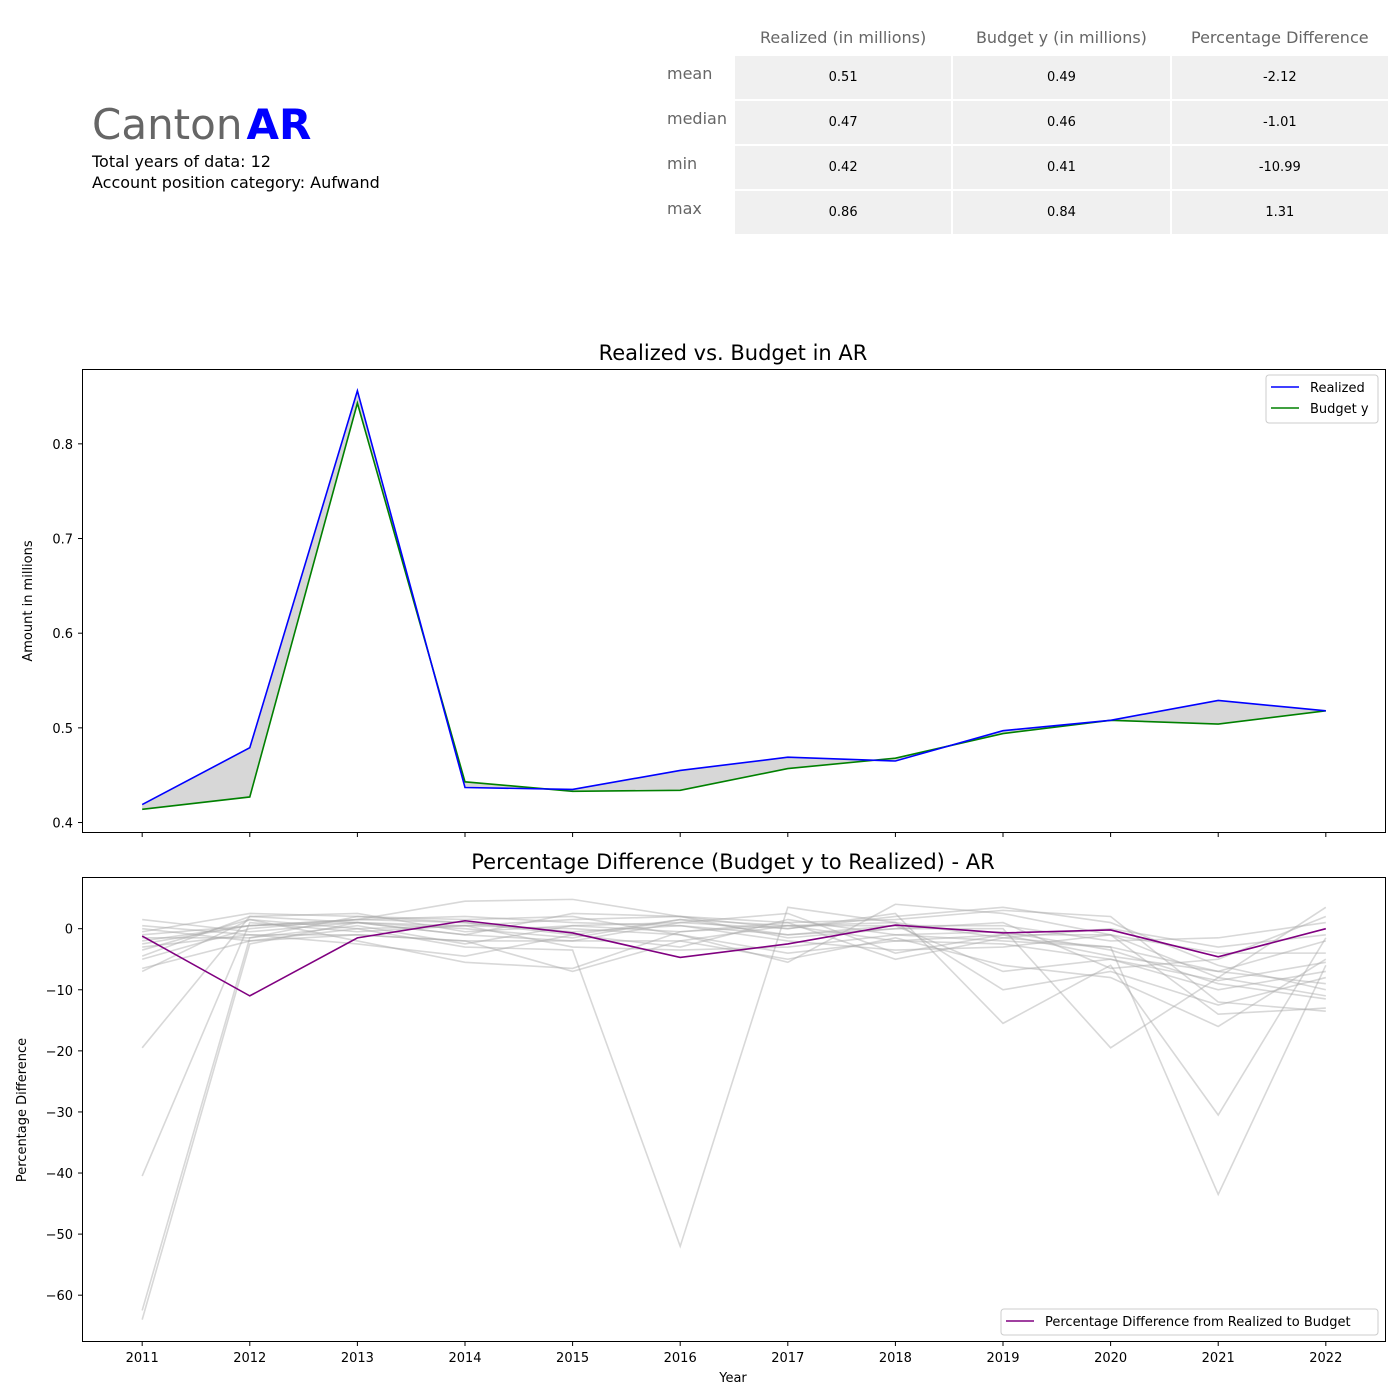 The image size is (1400, 1400). What do you see at coordinates (1280, 37) in the screenshot?
I see `stats-col-header-pct: Percentage Difference` at bounding box center [1280, 37].